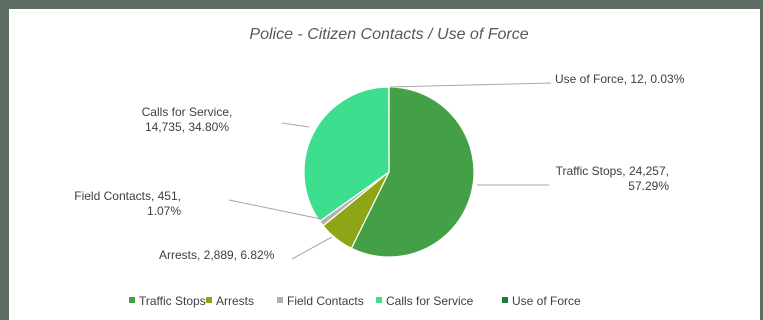  I want to click on leader-line-arrests, so click(312, 248).